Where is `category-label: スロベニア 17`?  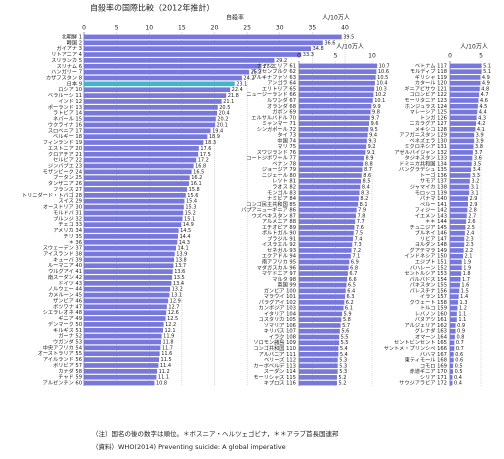
category-label: スロベニア 17 is located at coordinates (65, 130).